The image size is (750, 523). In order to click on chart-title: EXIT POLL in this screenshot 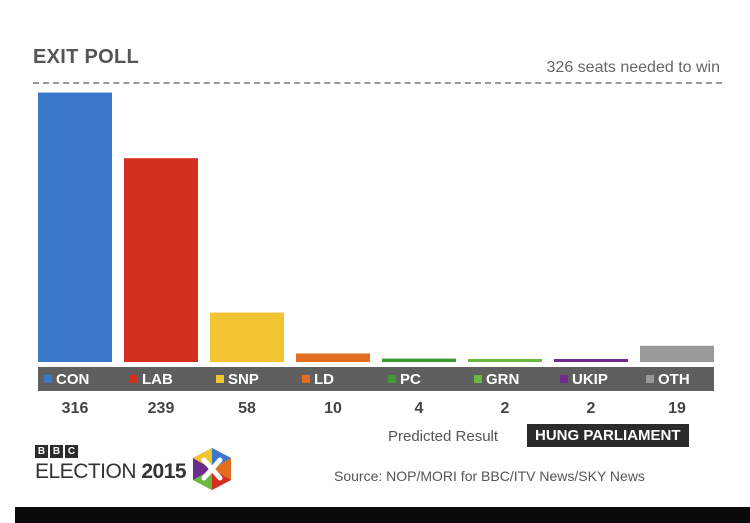, I will do `click(86, 57)`.